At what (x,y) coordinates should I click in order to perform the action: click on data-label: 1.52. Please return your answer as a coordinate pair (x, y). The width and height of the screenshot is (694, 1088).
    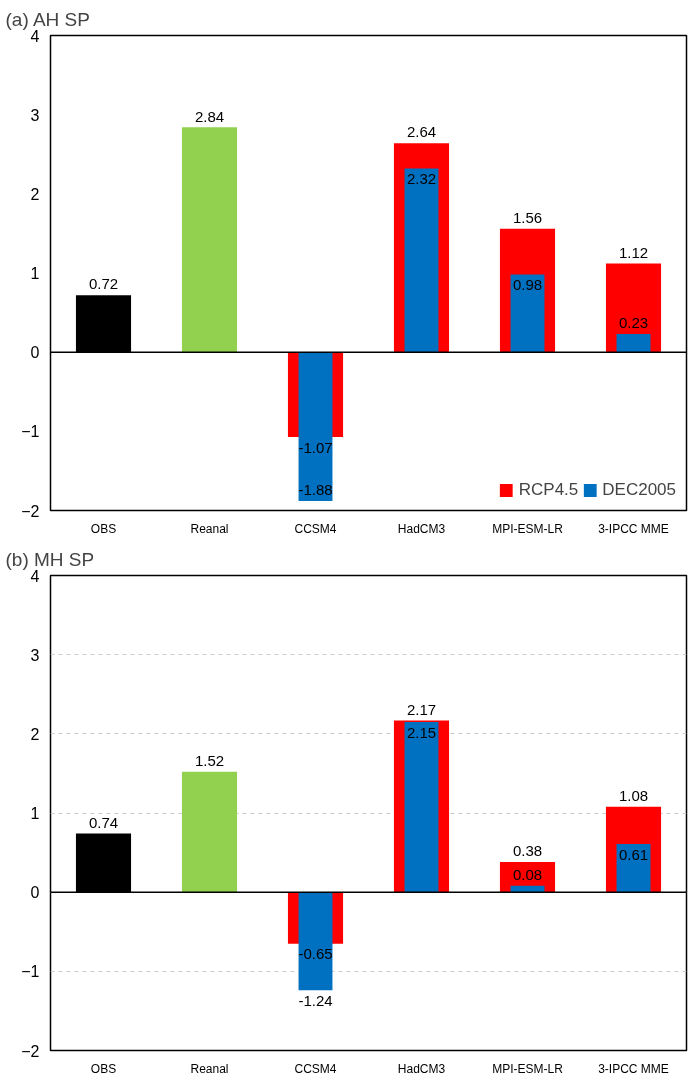
    Looking at the image, I should click on (209, 761).